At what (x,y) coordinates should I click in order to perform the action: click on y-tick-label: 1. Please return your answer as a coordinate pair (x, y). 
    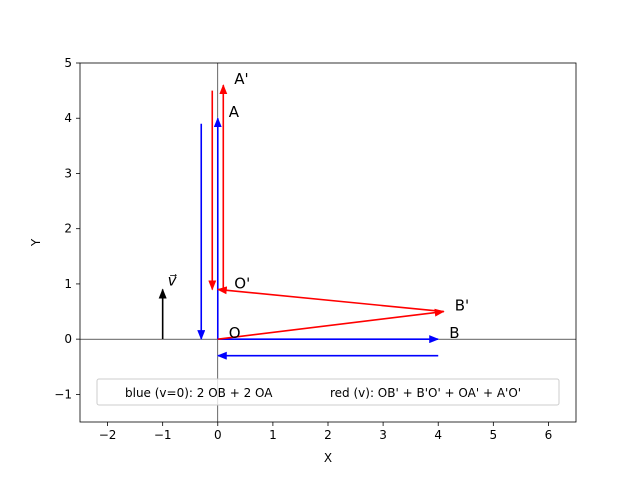
    Looking at the image, I should click on (68, 284).